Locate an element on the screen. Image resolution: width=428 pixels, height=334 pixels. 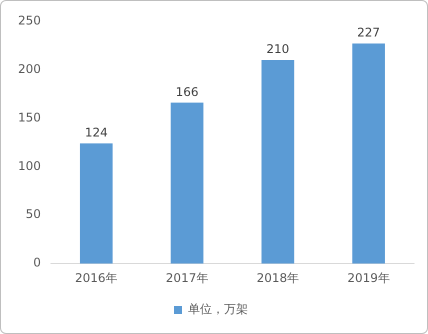
x-tick-label: 2017年 is located at coordinates (187, 277).